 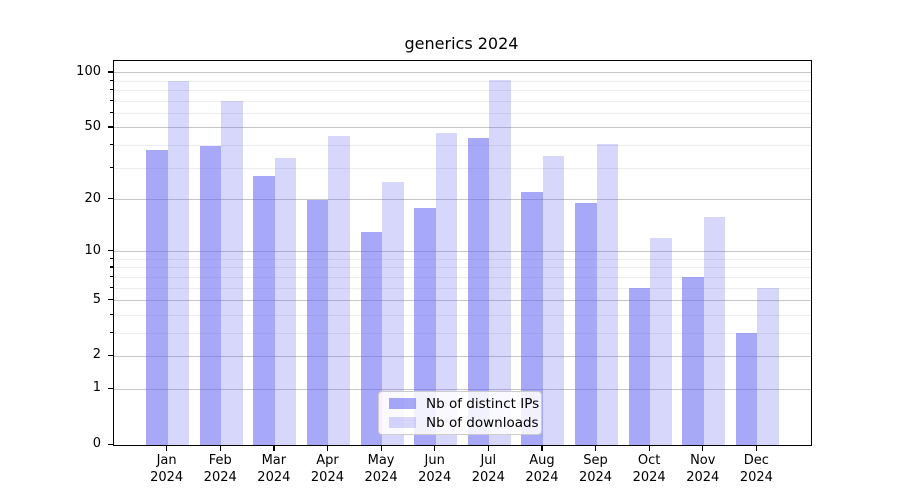 I want to click on x-axis-tick-label: May 2024, so click(x=381, y=469).